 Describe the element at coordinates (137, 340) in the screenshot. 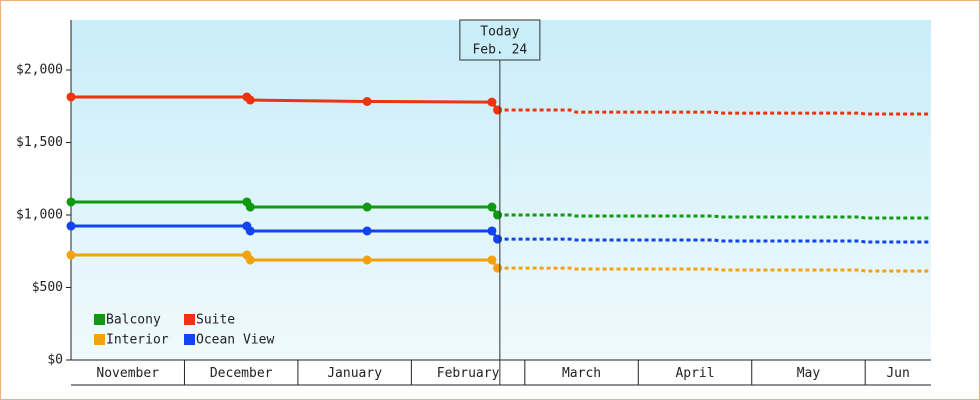

I see `legend-label: Interior` at that location.